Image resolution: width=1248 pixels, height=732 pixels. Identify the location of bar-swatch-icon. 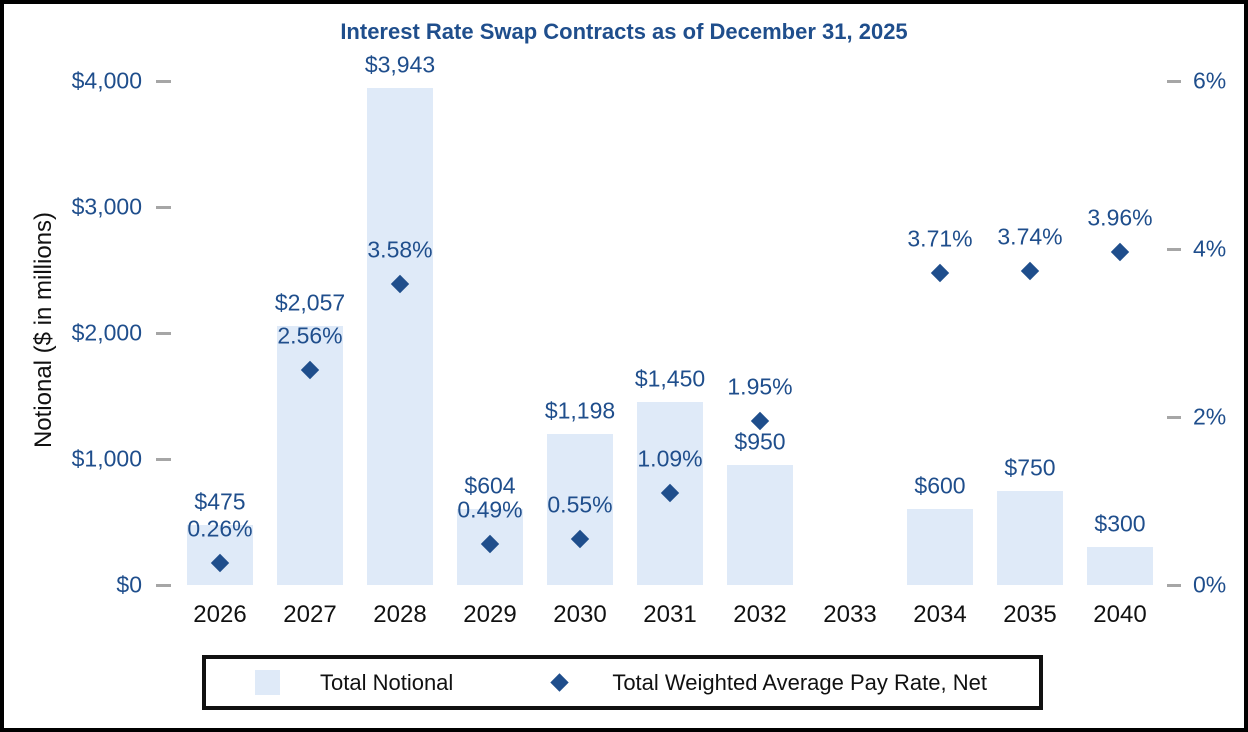
(267, 682).